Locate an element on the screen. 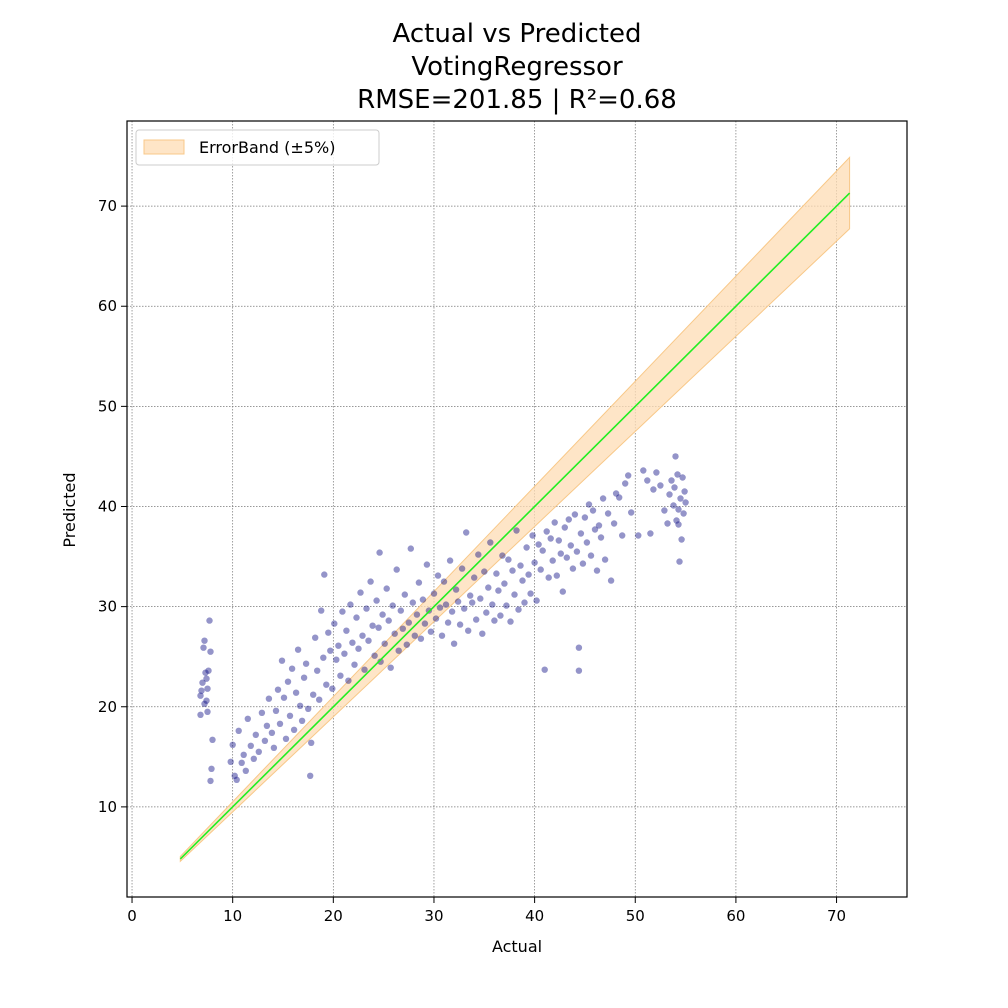 This screenshot has height=1008, width=1008. chart-title-line-2: VotingRegressor is located at coordinates (517, 67).